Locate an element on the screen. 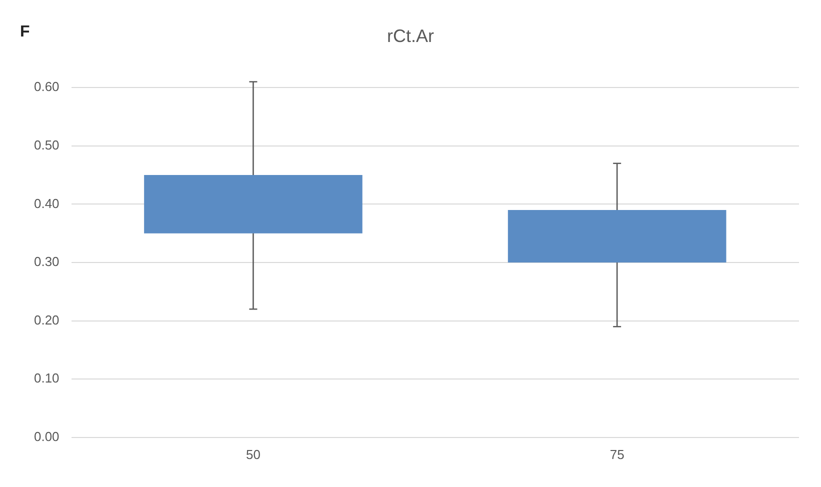  x-tick-label: 75 is located at coordinates (617, 454).